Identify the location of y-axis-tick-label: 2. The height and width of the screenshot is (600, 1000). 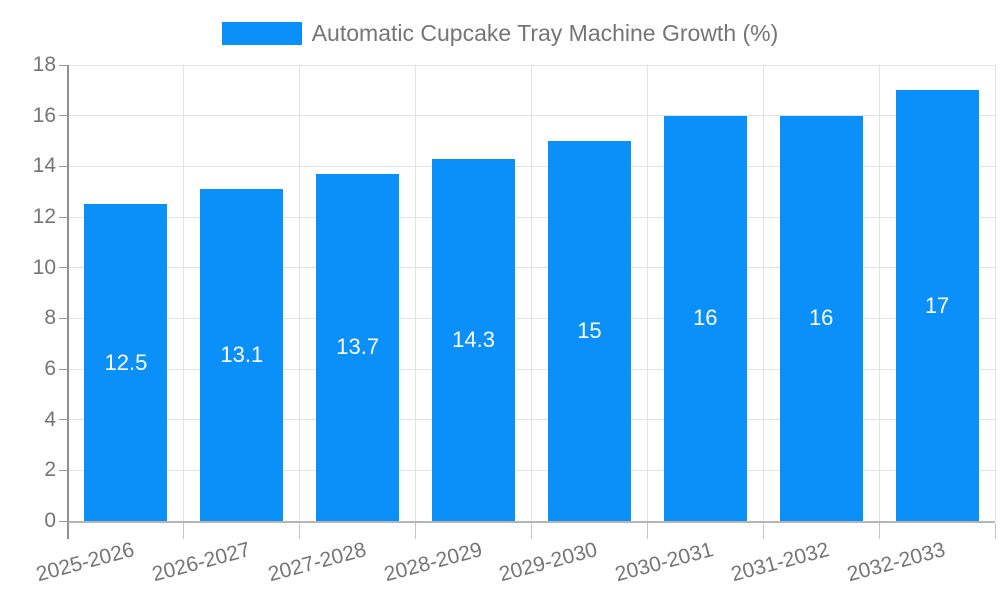
(50, 470).